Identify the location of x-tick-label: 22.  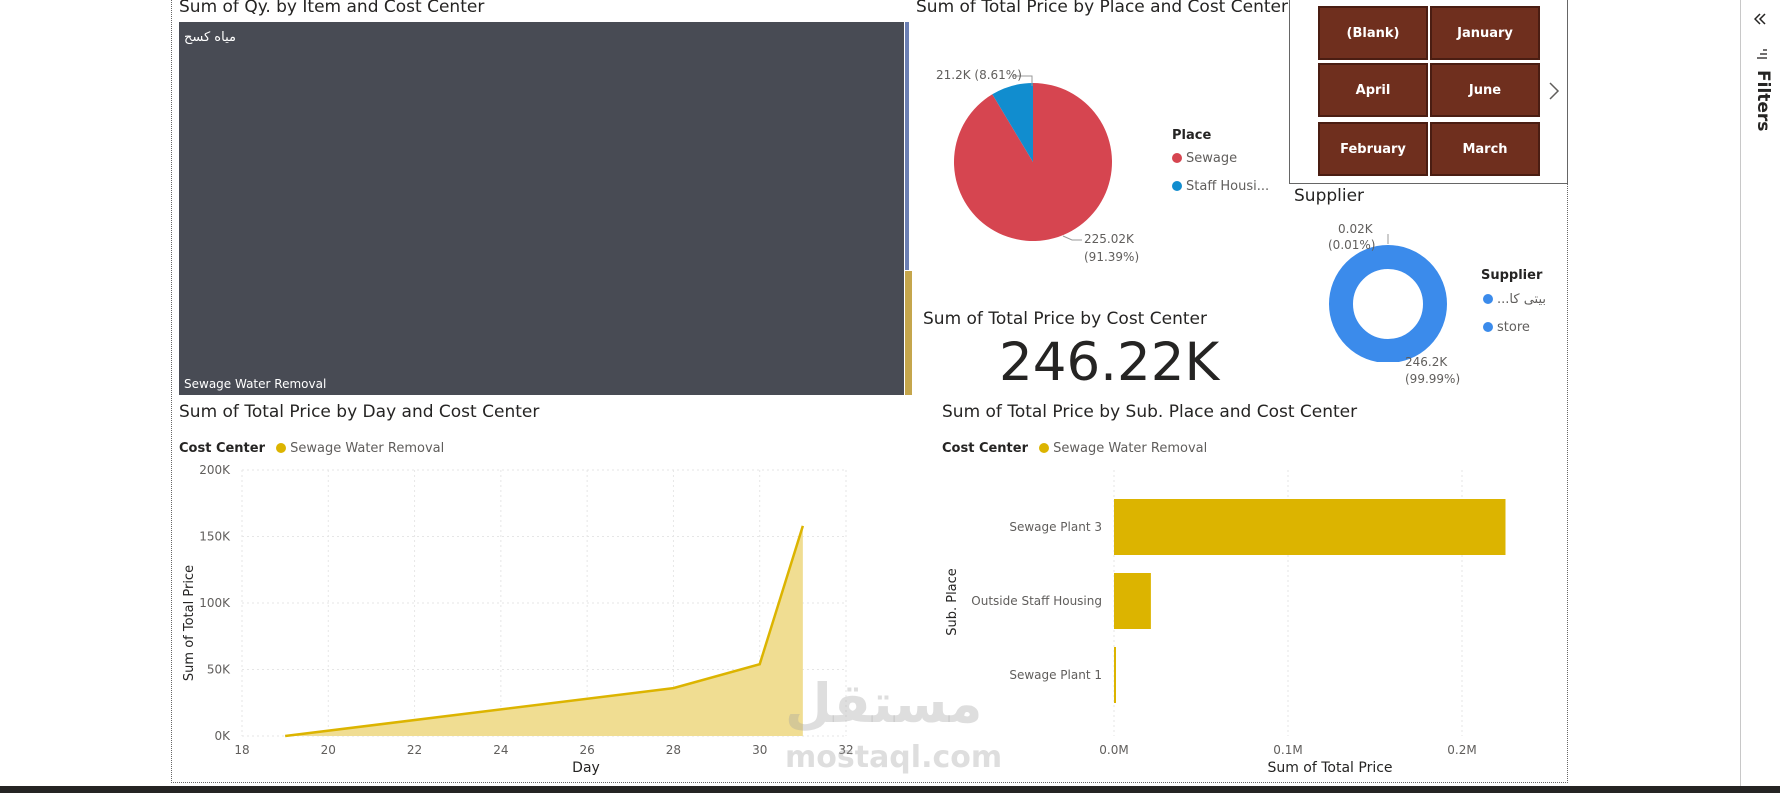
(414, 750).